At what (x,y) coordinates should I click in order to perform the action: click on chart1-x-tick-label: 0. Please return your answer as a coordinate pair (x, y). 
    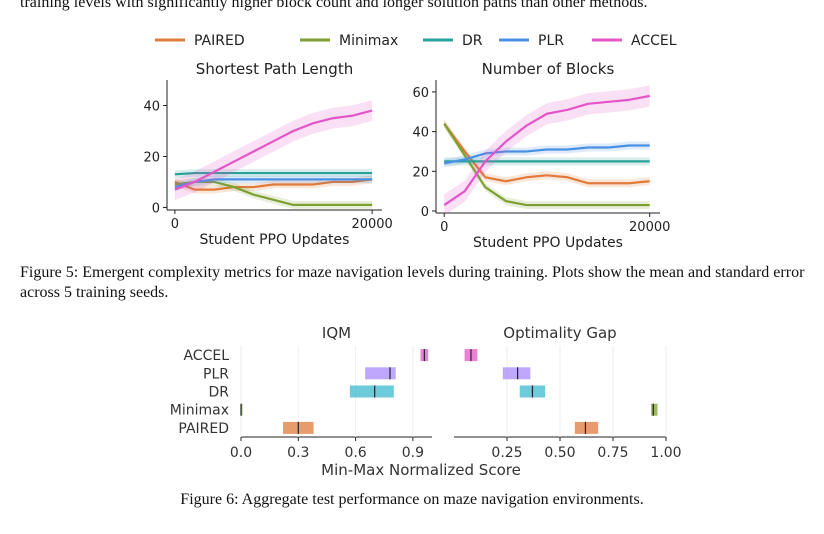
    Looking at the image, I should click on (175, 224).